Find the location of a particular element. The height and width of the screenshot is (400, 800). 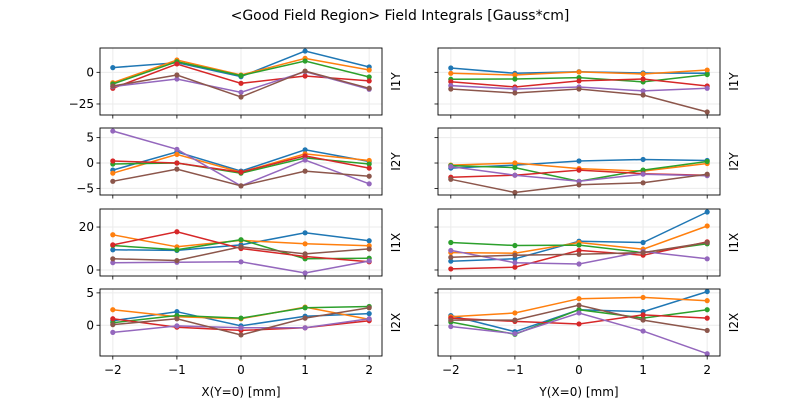

subplot-right-I2Y: I2Y is located at coordinates (587, 163).